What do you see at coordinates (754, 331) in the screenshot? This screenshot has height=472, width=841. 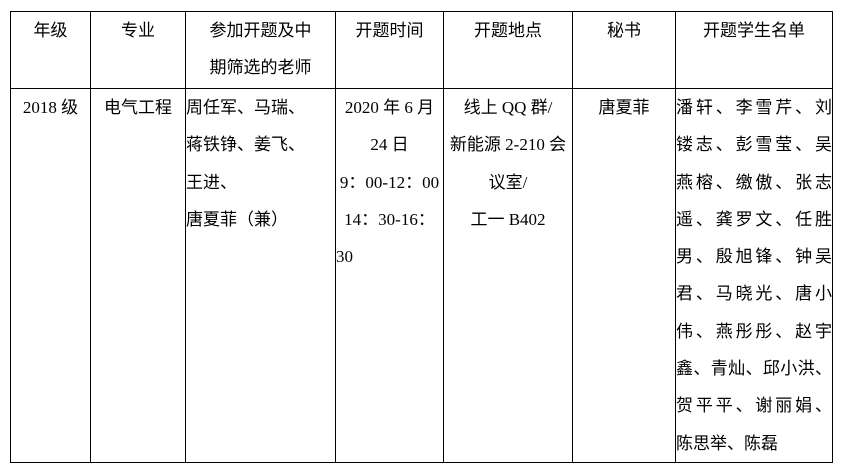 I see `students-line: 伟、燕彤彤、赵宇` at bounding box center [754, 331].